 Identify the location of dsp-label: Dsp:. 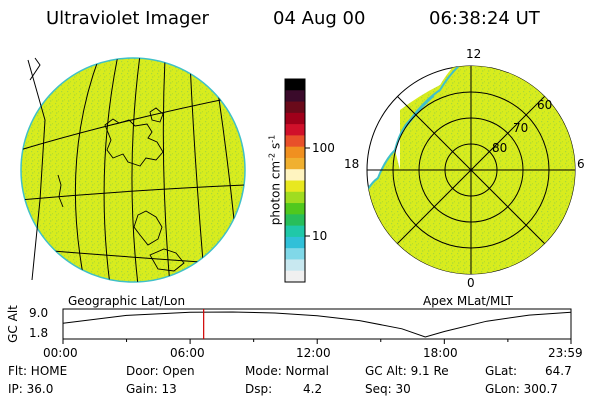
(259, 389).